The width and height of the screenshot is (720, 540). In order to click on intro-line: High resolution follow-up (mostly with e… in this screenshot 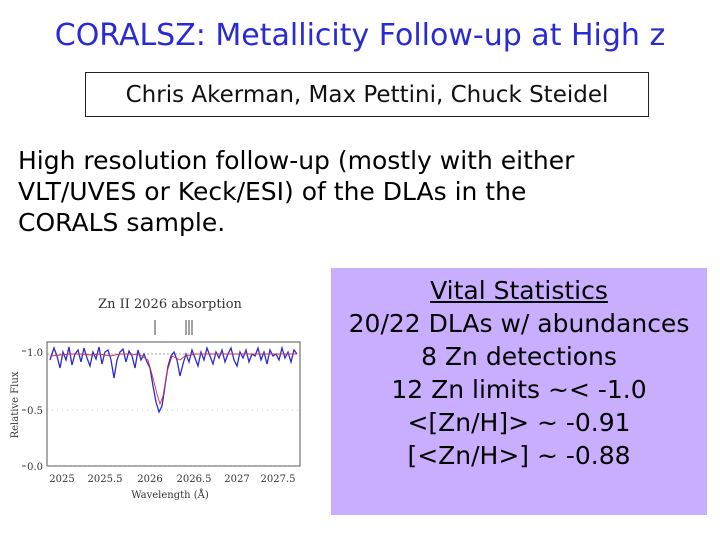, I will do `click(296, 160)`.